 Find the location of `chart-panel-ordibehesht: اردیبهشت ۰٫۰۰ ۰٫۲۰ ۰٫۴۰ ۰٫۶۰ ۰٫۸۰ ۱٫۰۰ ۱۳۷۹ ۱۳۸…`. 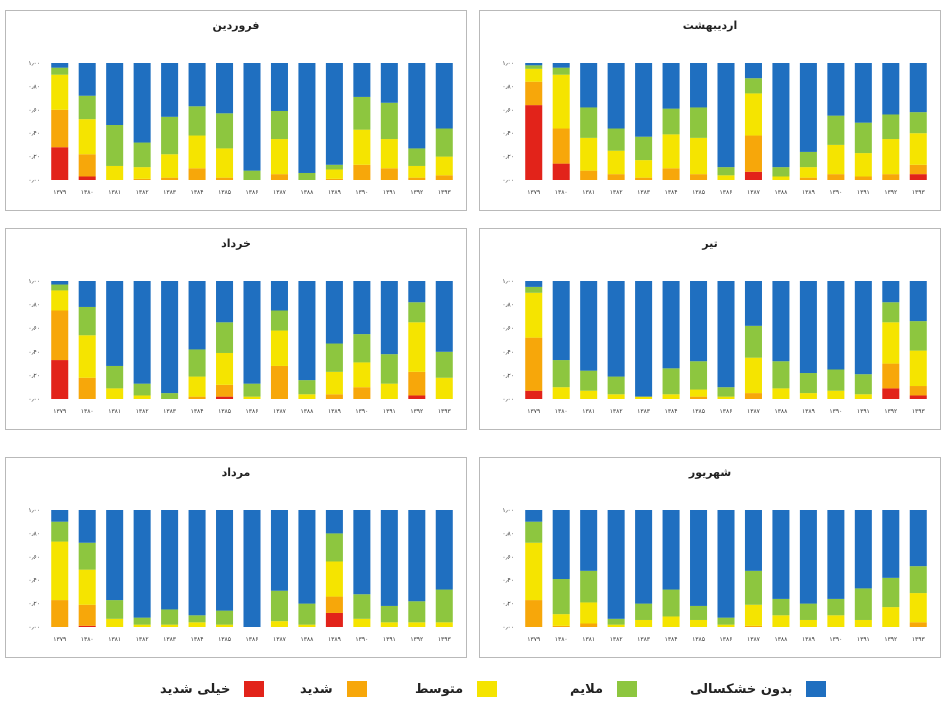

chart-panel-ordibehesht: اردیبهشت ۰٫۰۰ ۰٫۲۰ ۰٫۴۰ ۰٫۶۰ ۰٫۸۰ ۱٫۰۰ ۱۳۷۹ ۱۳۸… is located at coordinates (710, 110).